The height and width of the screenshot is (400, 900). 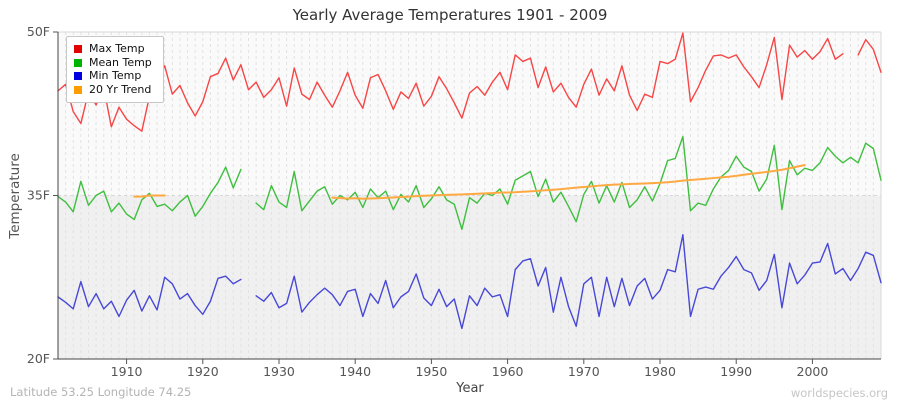 I want to click on y-tick-label: 35F, so click(x=38, y=195).